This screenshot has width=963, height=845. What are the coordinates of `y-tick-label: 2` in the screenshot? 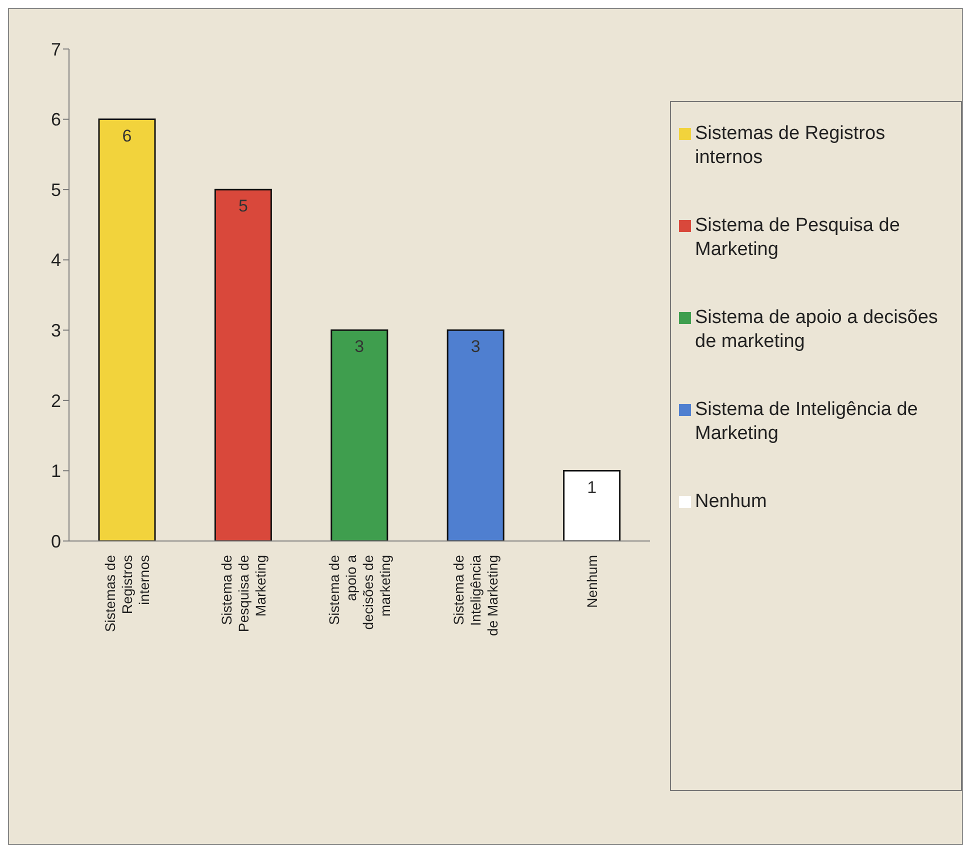 It's located at (55, 400).